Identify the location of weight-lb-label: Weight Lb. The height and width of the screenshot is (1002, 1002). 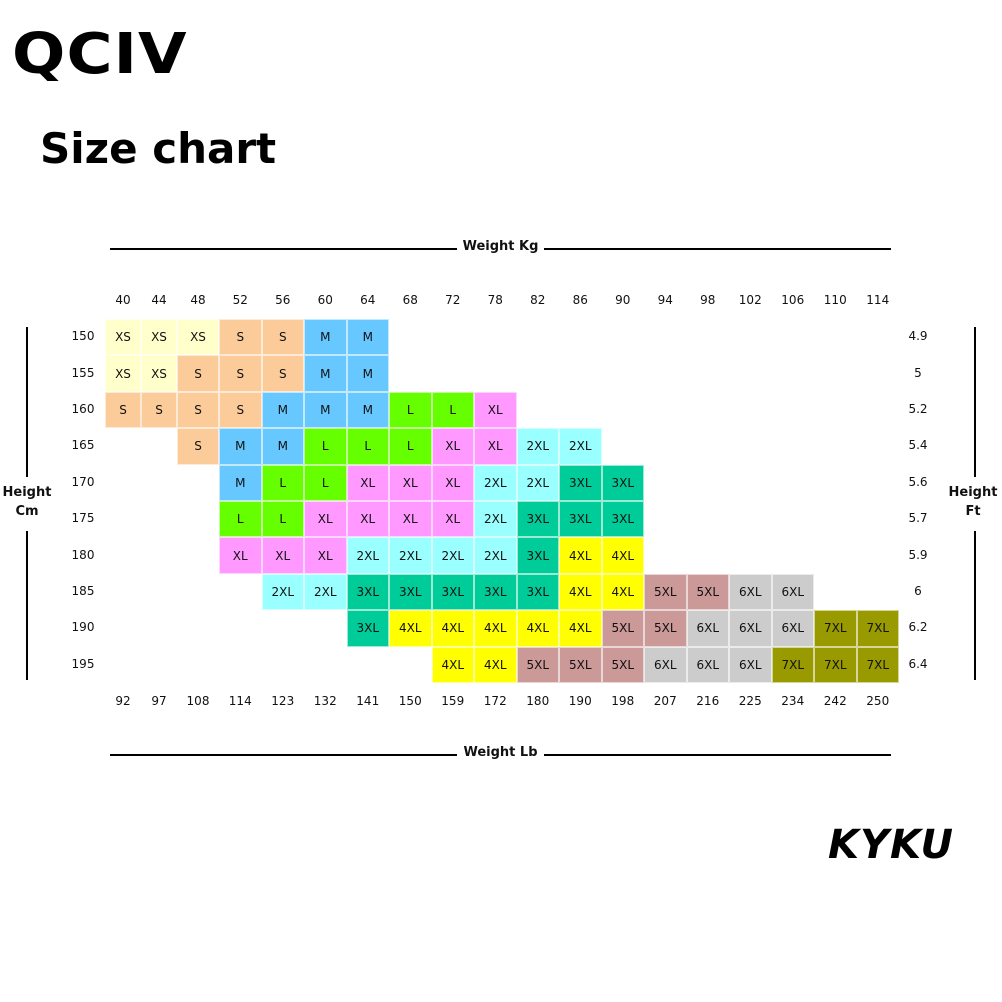
(500, 752).